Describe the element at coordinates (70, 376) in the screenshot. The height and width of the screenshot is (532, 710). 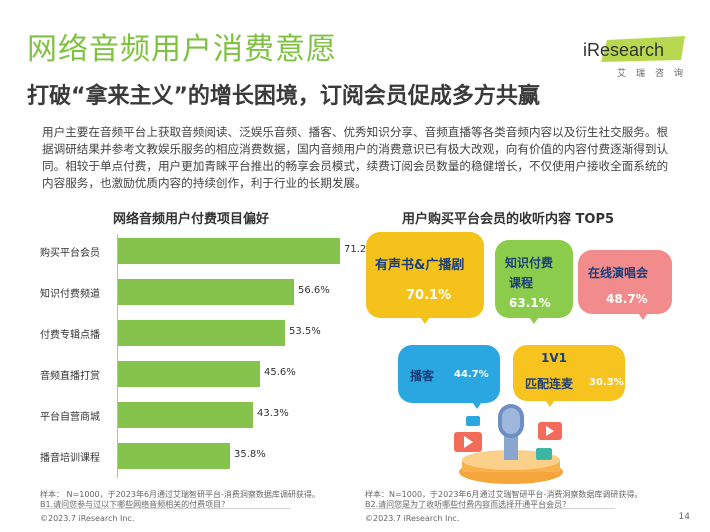
I see `bar-category-label: 音频直播打赏` at that location.